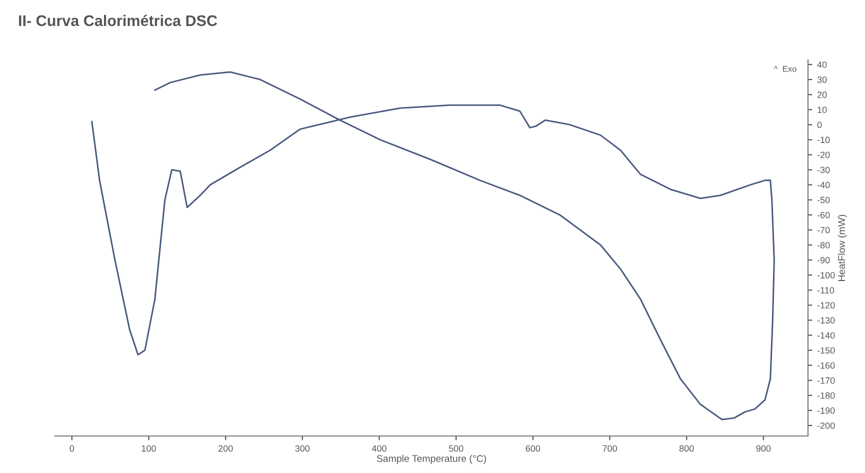  I want to click on y-tick-label: -50, so click(823, 200).